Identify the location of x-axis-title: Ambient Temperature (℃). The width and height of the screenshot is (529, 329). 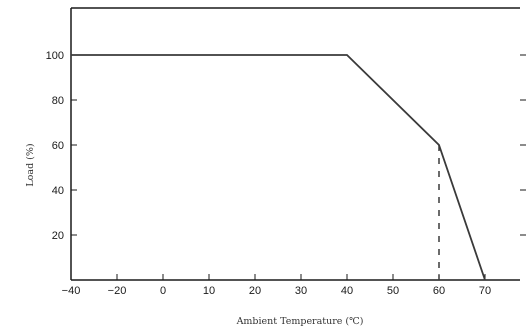
(300, 321).